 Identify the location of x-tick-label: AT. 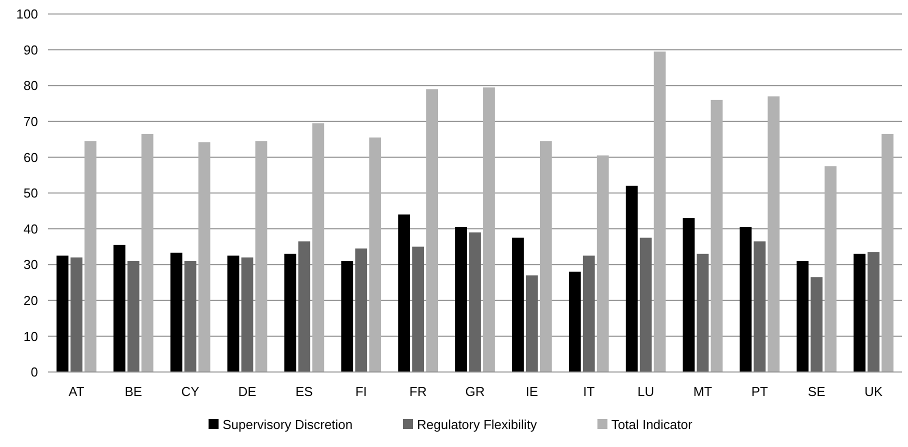
(76, 391).